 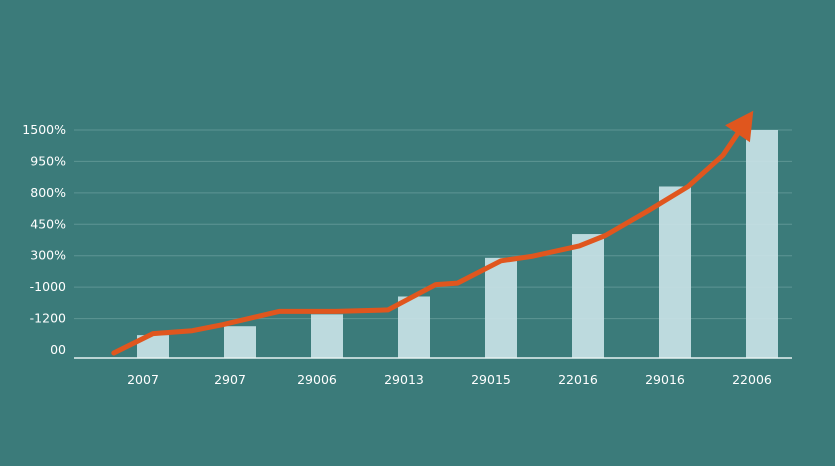 I want to click on x-tick-label: 2007, so click(x=143, y=379).